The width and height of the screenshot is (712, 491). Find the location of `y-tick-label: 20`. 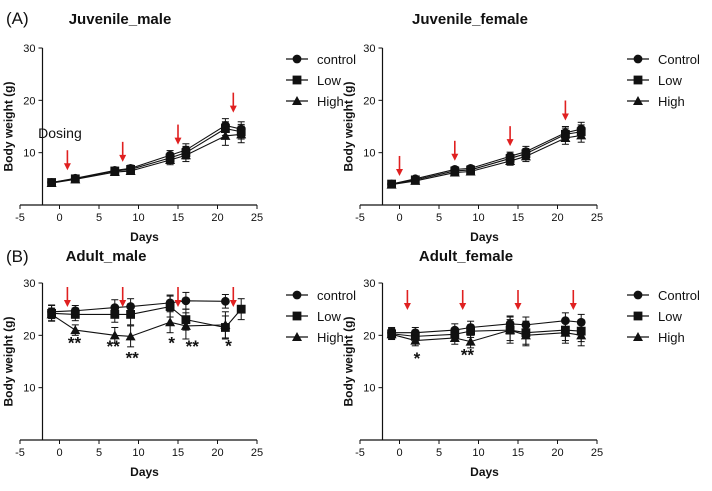

y-tick-label: 20 is located at coordinates (369, 101).